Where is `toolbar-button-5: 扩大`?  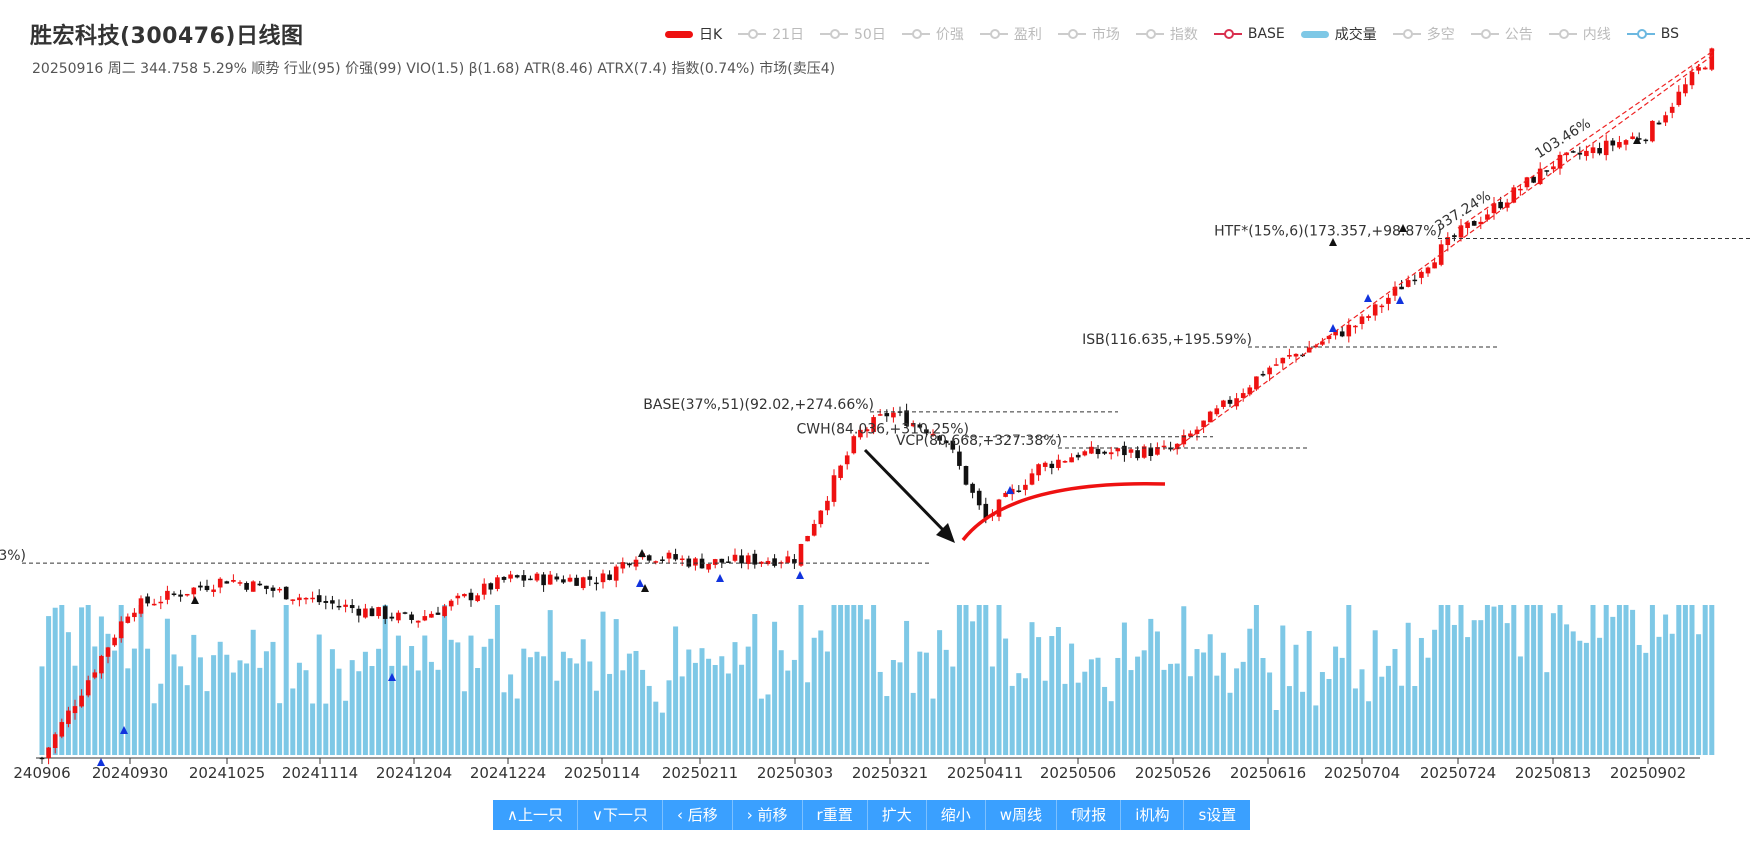 toolbar-button-5: 扩大 is located at coordinates (897, 815).